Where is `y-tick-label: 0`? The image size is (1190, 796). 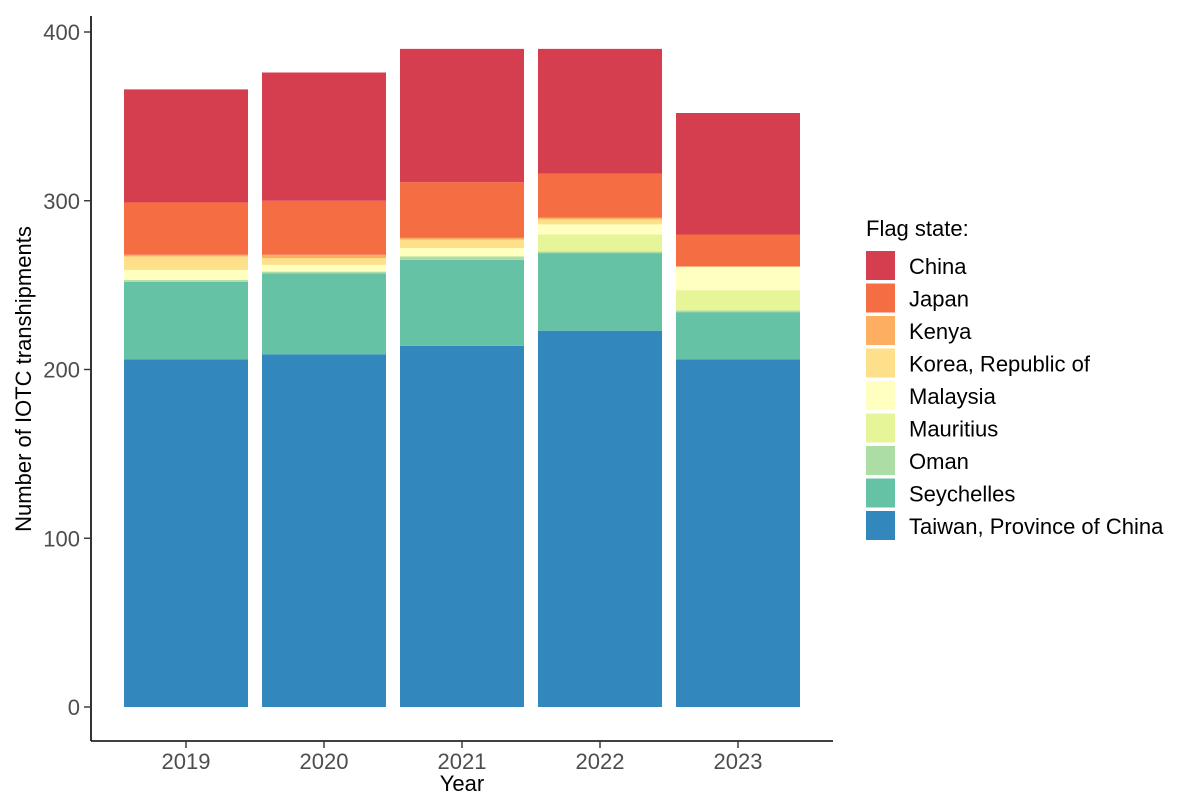
y-tick-label: 0 is located at coordinates (74, 707).